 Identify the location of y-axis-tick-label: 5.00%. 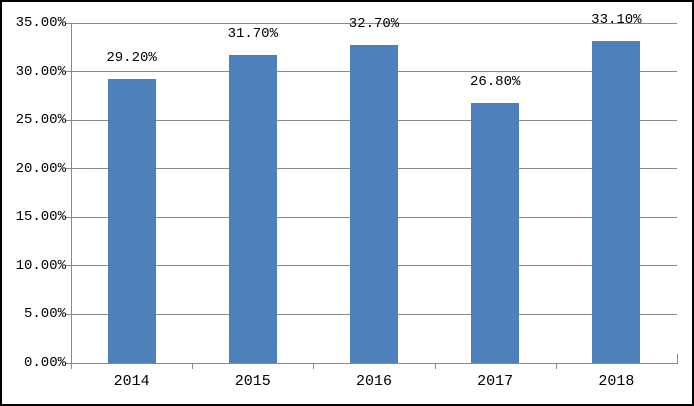
(44, 314).